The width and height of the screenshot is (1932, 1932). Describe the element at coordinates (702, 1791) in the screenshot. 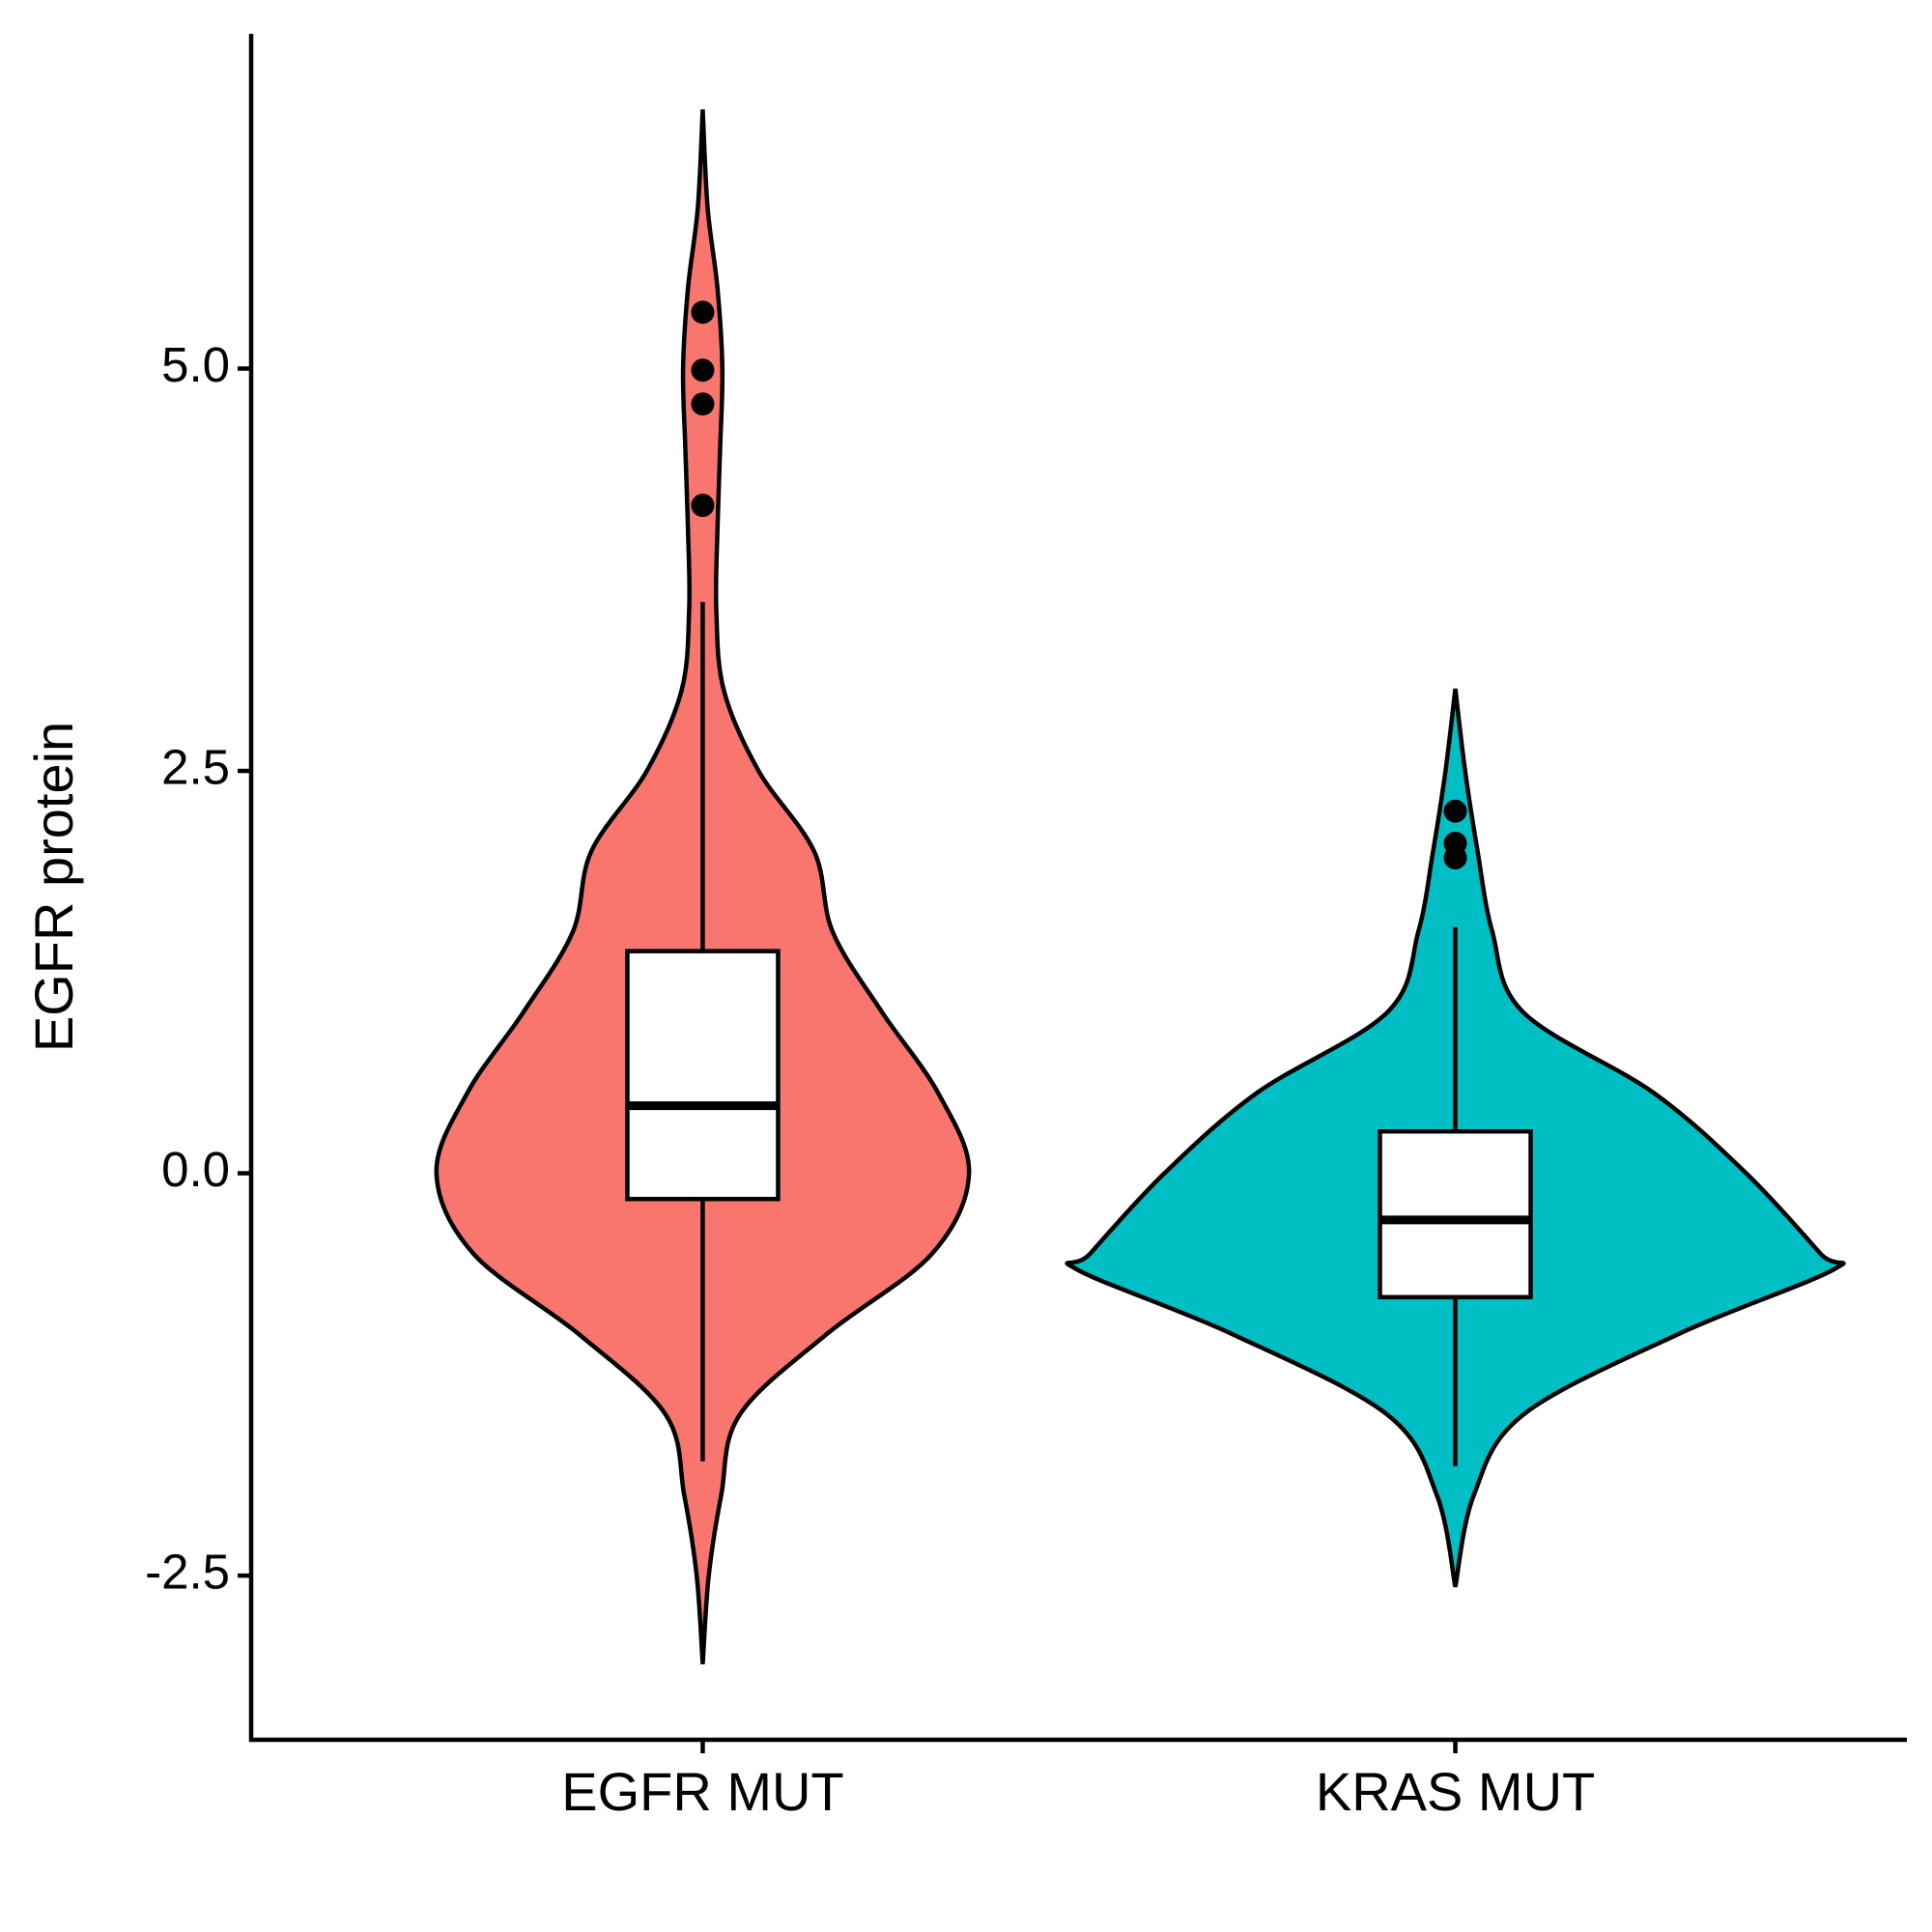

I see `x-tick-label: EGFR MUT` at that location.